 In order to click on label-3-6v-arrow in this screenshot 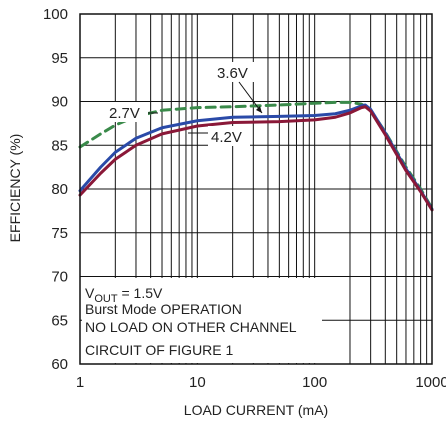, I will do `click(259, 109)`.